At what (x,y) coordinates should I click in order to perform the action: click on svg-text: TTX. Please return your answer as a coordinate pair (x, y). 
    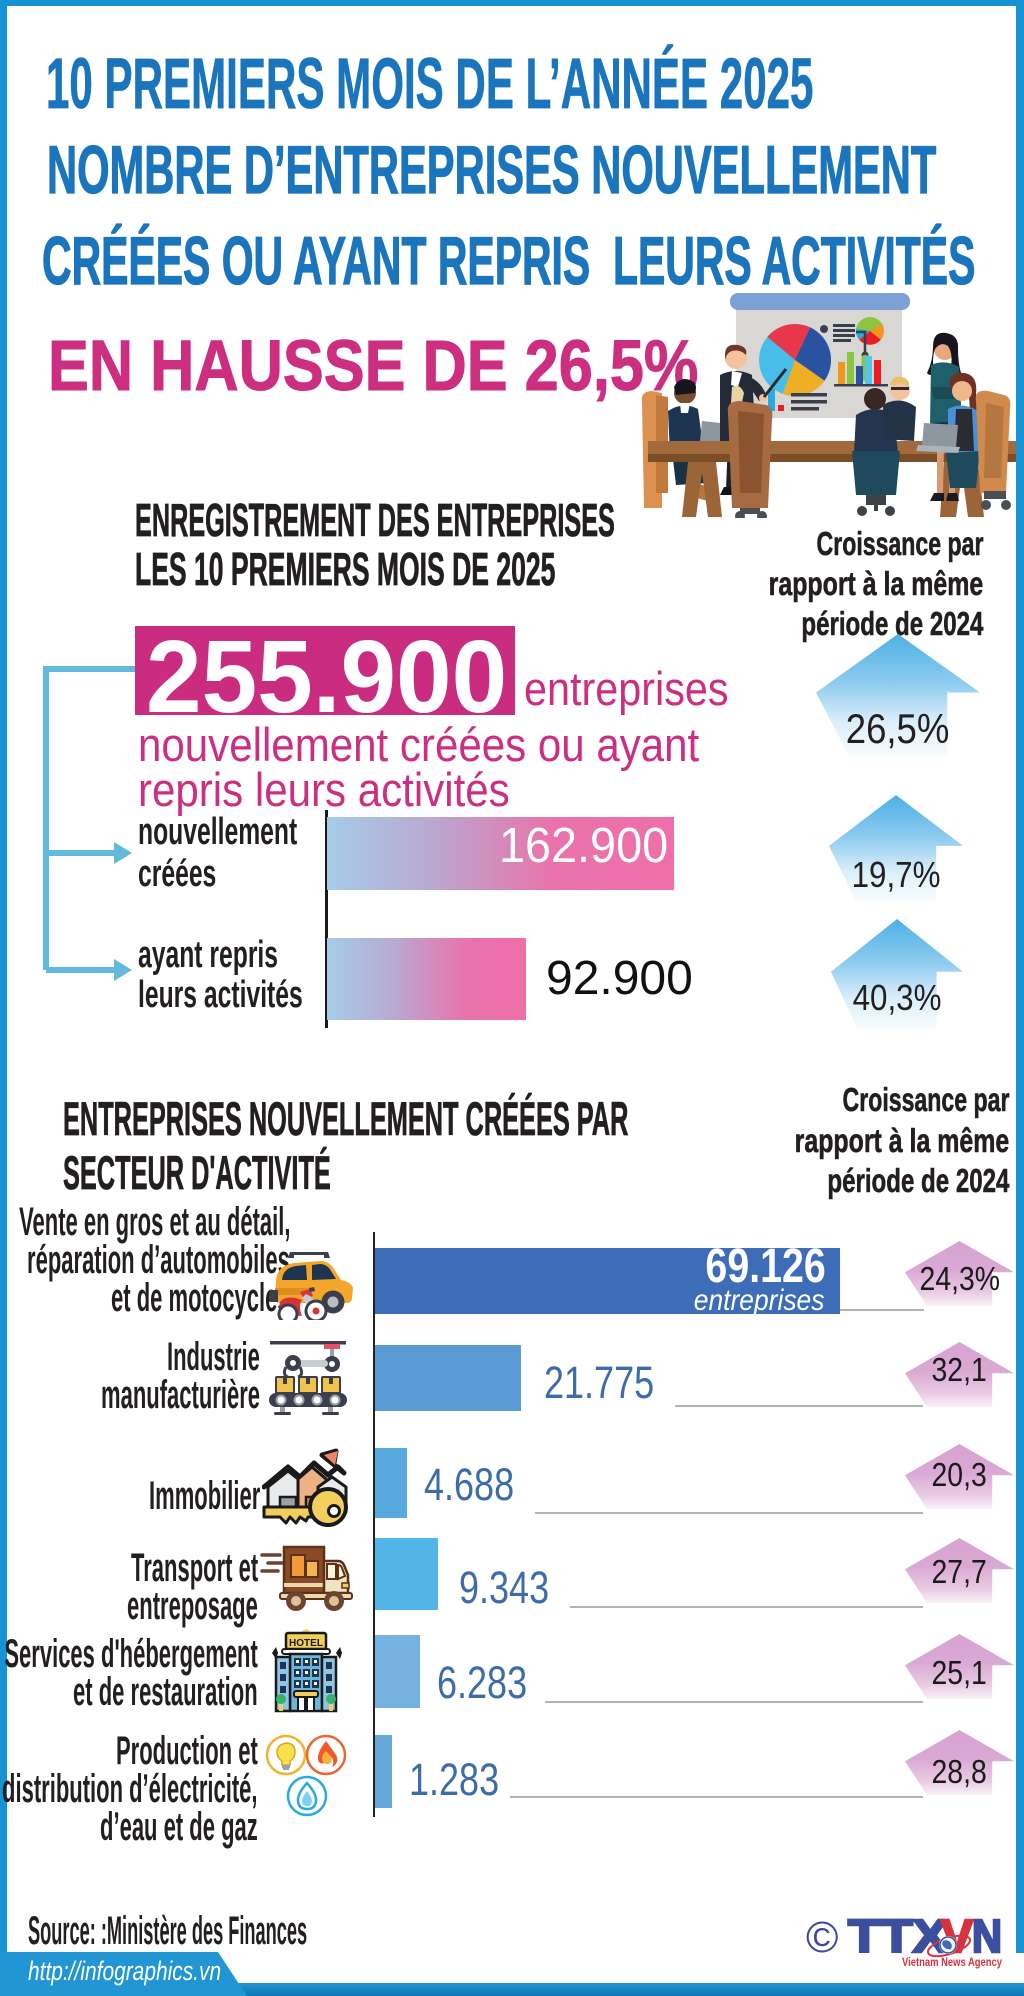
    Looking at the image, I should click on (898, 1937).